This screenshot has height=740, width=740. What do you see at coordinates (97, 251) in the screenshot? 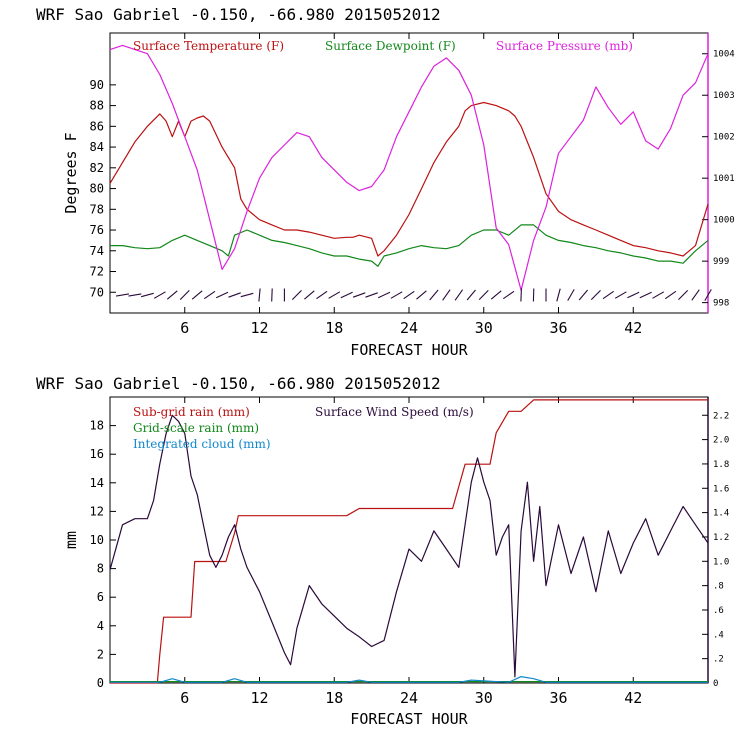
I see `y-tick-label: 74` at bounding box center [97, 251].